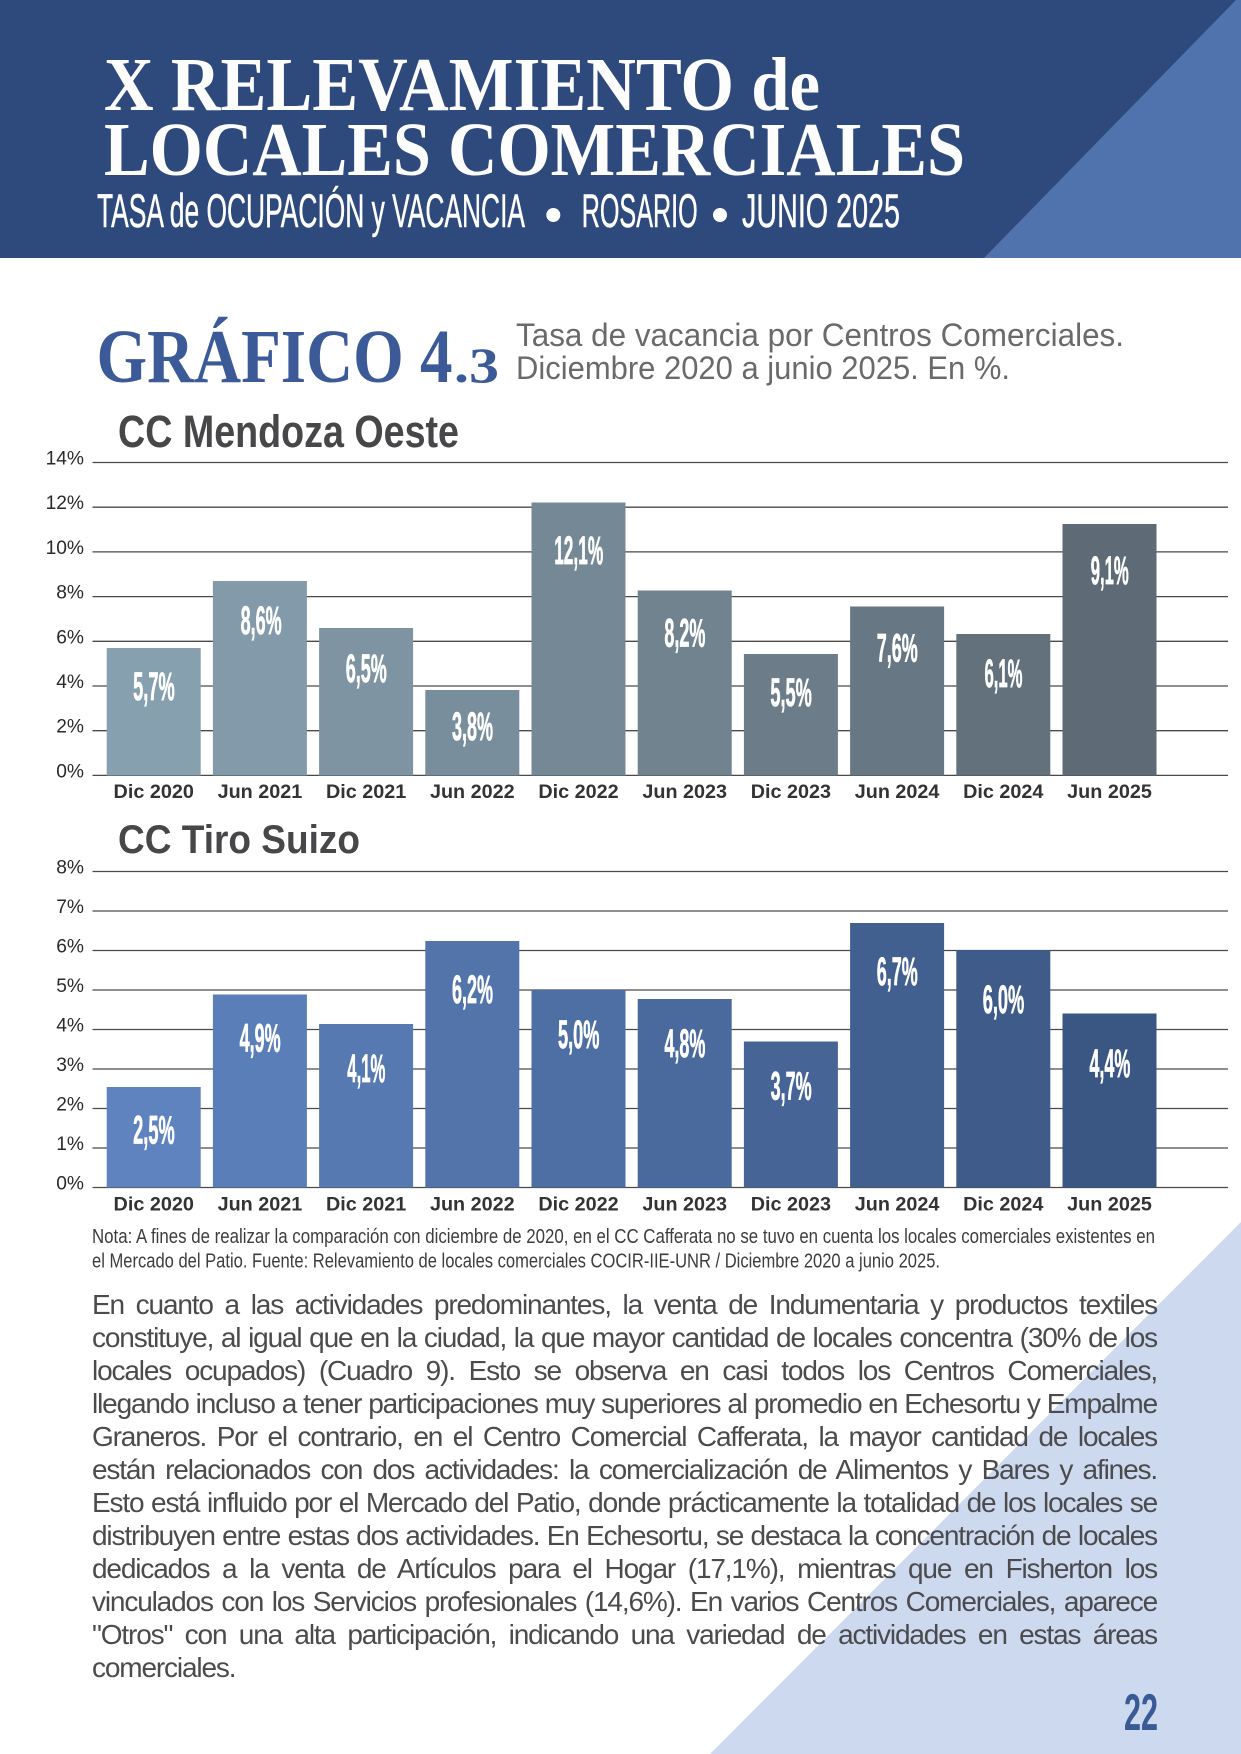 The image size is (1241, 1754). I want to click on svg-text: 6,7%, so click(897, 972).